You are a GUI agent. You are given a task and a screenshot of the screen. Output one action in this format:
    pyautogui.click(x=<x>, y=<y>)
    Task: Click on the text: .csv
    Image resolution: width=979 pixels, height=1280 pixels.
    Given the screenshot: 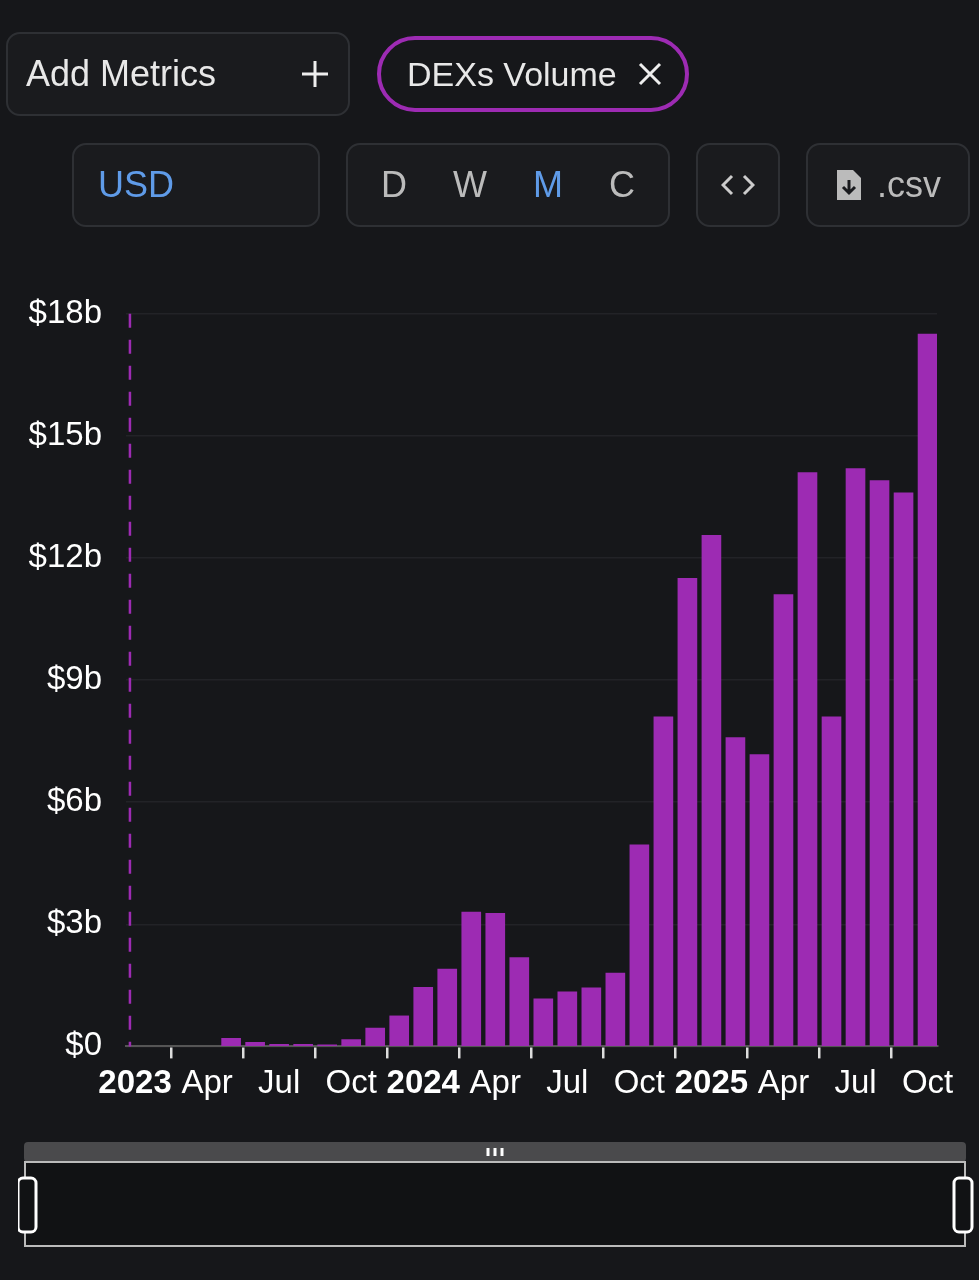 What is the action you would take?
    pyautogui.click(x=908, y=185)
    